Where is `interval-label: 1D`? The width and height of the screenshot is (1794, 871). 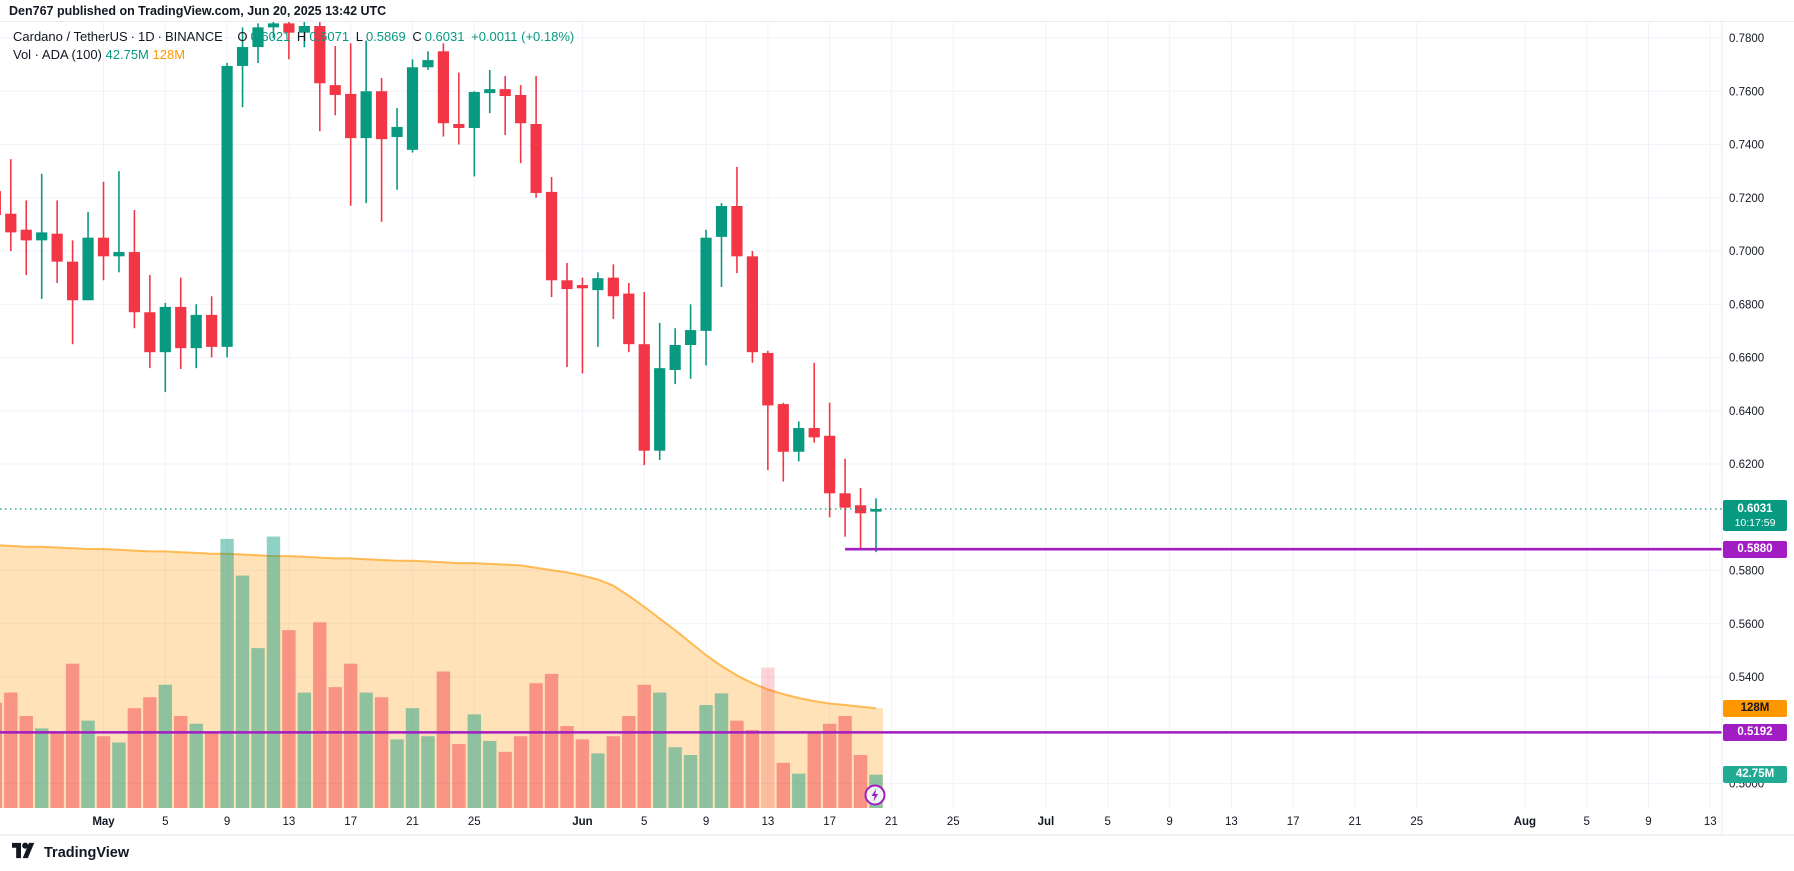
interval-label: 1D is located at coordinates (146, 36).